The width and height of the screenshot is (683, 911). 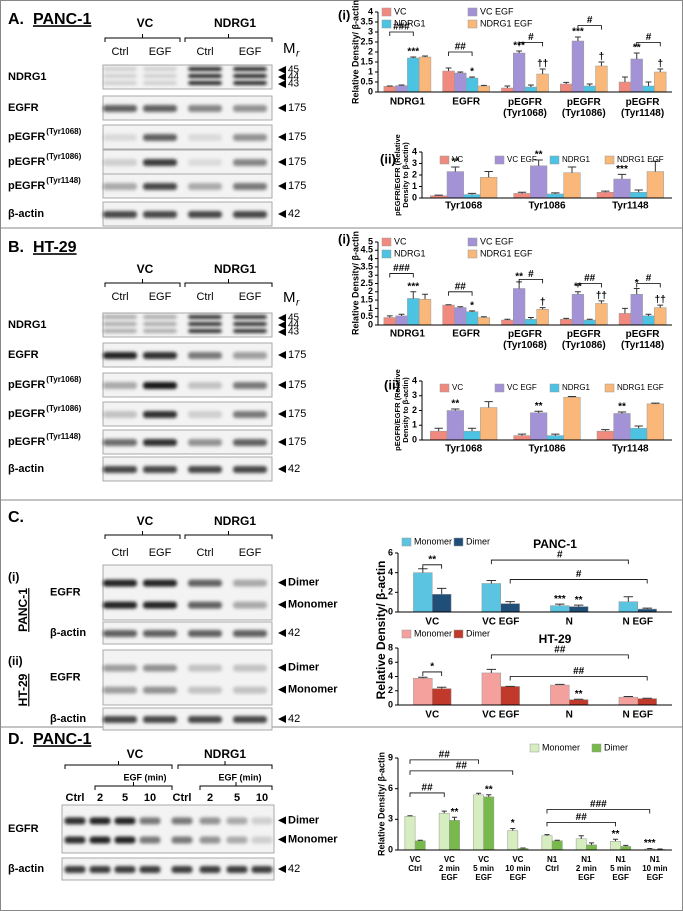 What do you see at coordinates (584, 108) in the screenshot?
I see `x-tick-label: pEGFR (Tyr1086)` at bounding box center [584, 108].